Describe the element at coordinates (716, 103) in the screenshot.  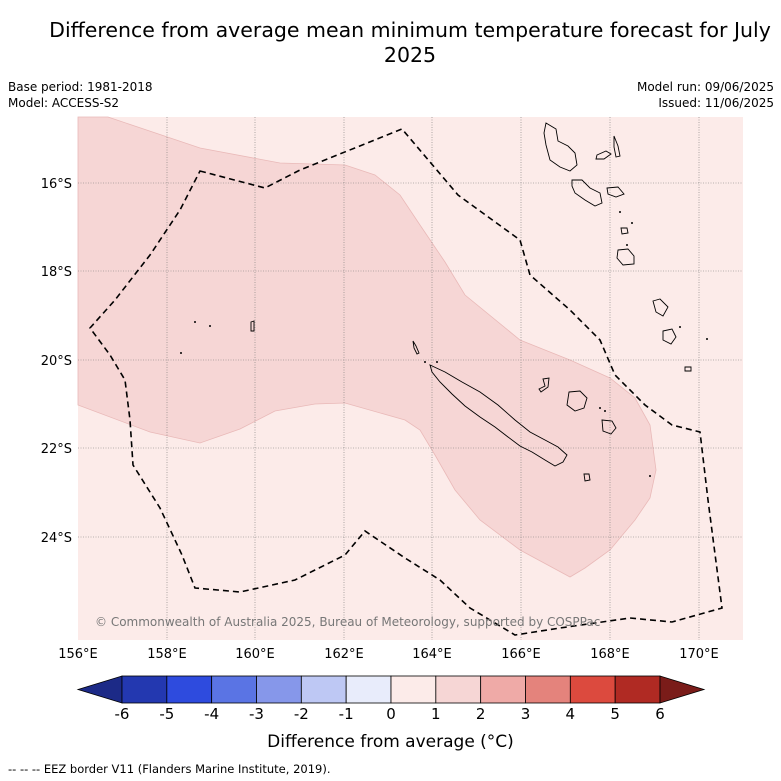
I see `issued-date: Issued: 11/06/2025` at that location.